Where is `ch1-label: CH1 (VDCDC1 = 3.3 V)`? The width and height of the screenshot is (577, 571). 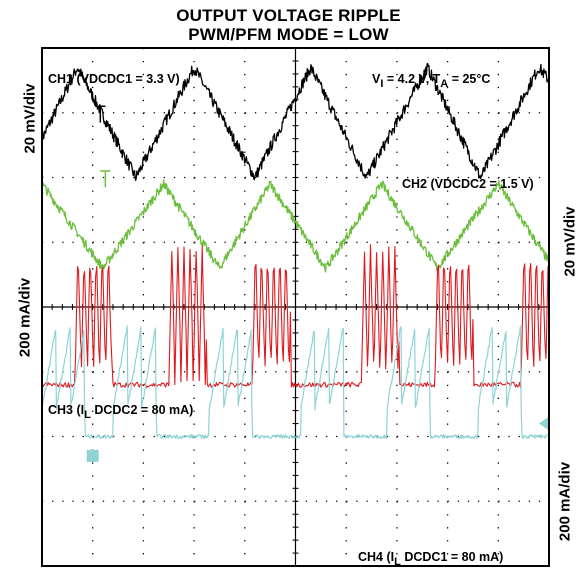
ch1-label: CH1 (VDCDC1 = 3.3 V) is located at coordinates (114, 79).